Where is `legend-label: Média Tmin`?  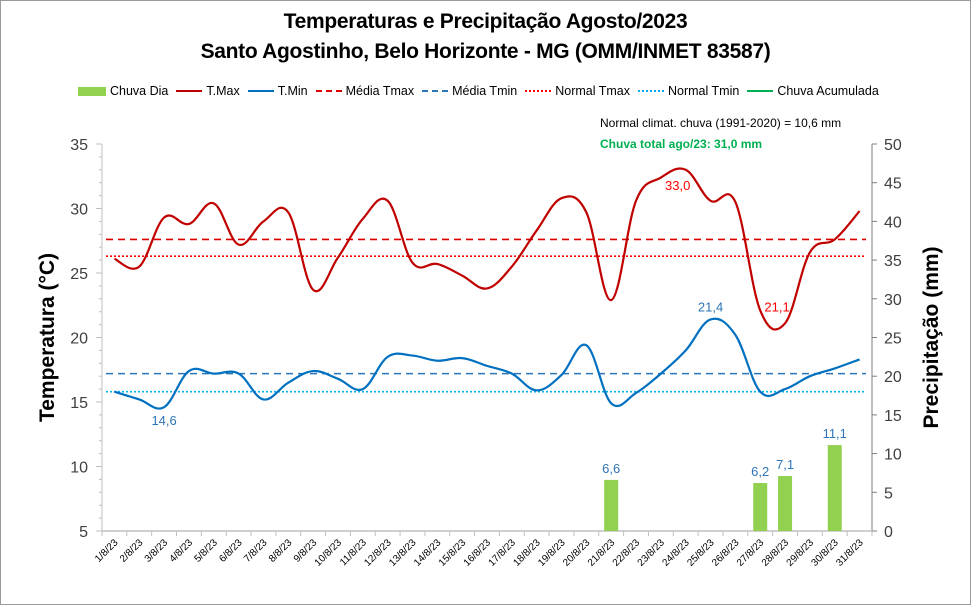
legend-label: Média Tmin is located at coordinates (485, 91).